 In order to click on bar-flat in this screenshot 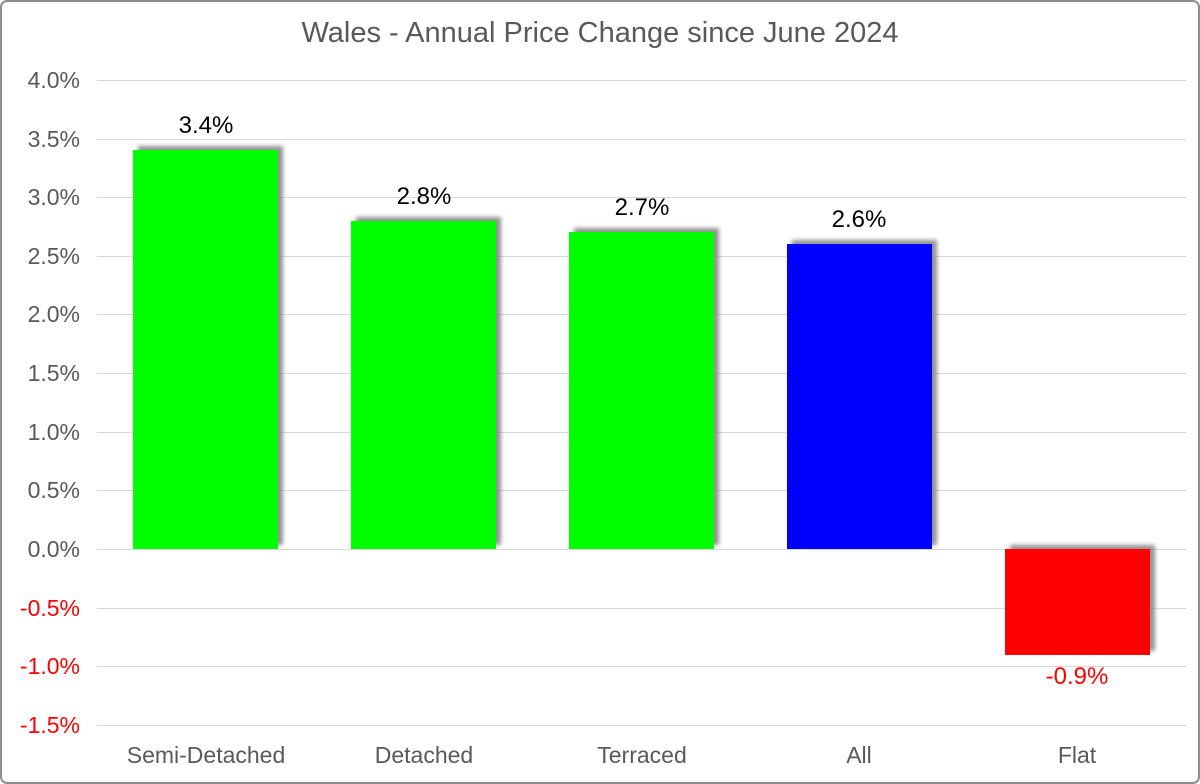, I will do `click(1077, 602)`.